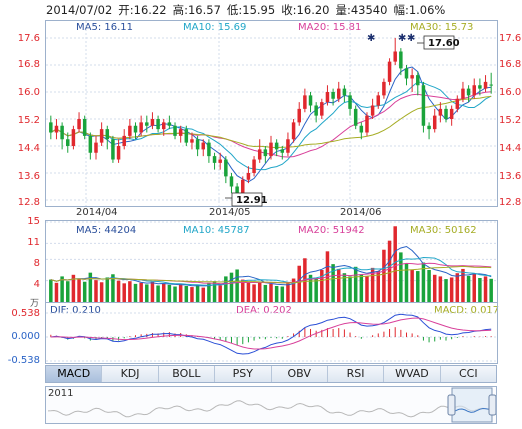  I want to click on price-axis-left-5: 13.6, so click(28, 176).